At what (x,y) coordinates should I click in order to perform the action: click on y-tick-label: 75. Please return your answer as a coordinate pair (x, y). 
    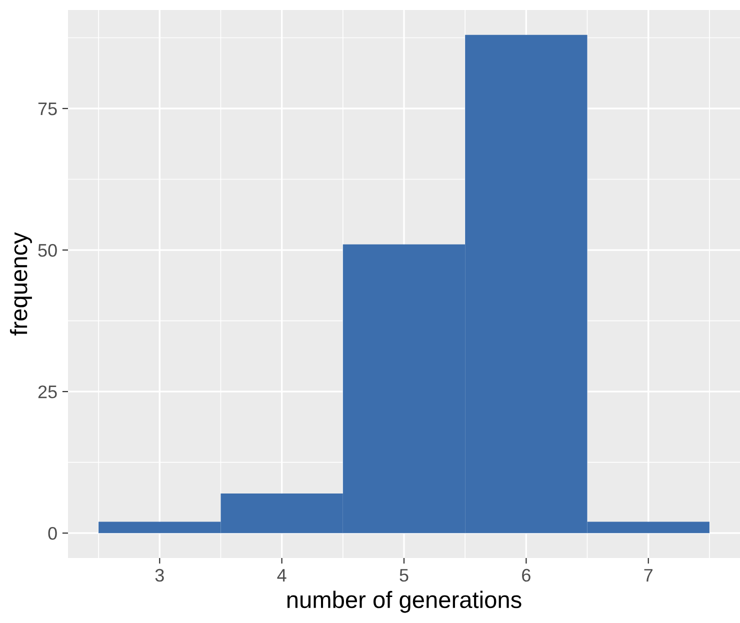
    Looking at the image, I should click on (47, 109).